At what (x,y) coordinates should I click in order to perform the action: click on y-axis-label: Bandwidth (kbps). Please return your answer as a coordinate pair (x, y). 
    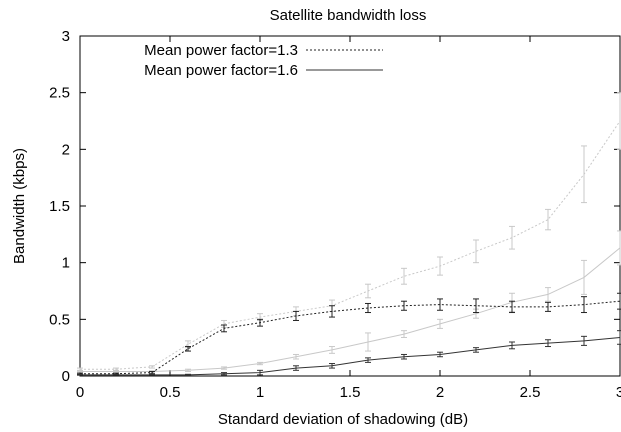
    Looking at the image, I should click on (19, 206).